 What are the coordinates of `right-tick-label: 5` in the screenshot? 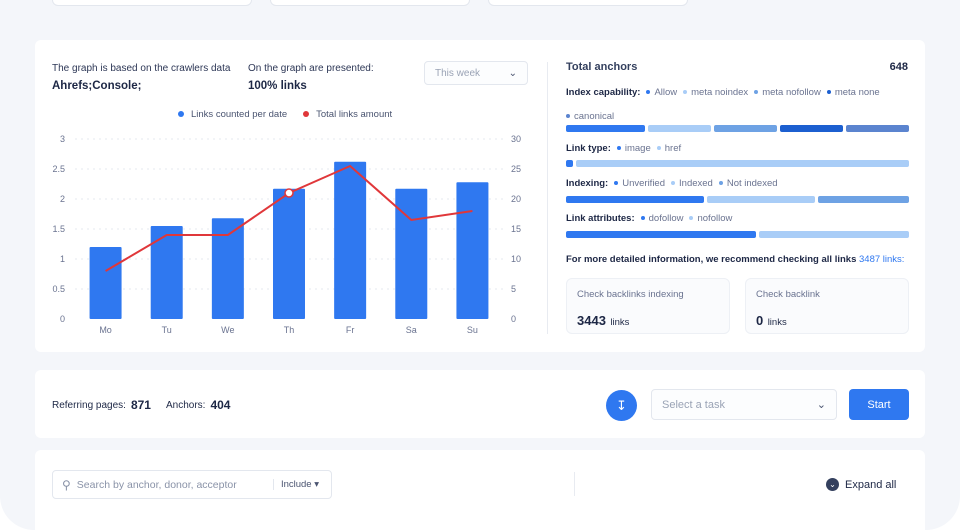 It's located at (513, 289).